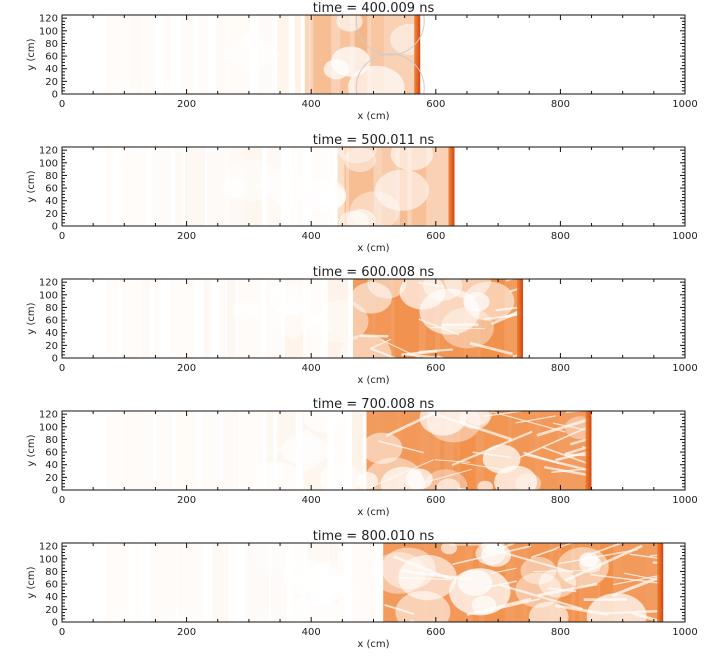 This screenshot has height=657, width=720. I want to click on y-tick-label: 60, so click(51, 321).